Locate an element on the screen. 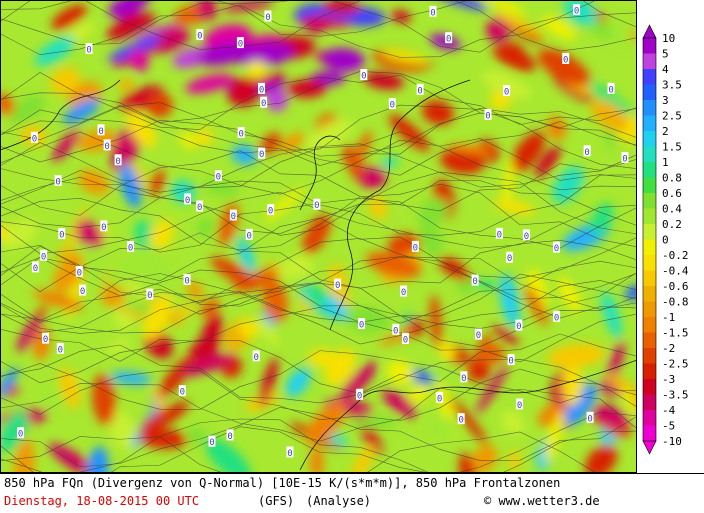 This screenshot has width=704, height=513. colorbar-label: 2.5 is located at coordinates (672, 116).